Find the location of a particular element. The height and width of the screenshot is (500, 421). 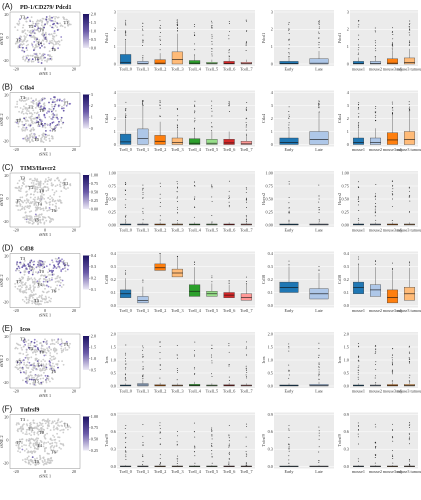

tsne-x-tick: 20 is located at coordinates (74, 471).